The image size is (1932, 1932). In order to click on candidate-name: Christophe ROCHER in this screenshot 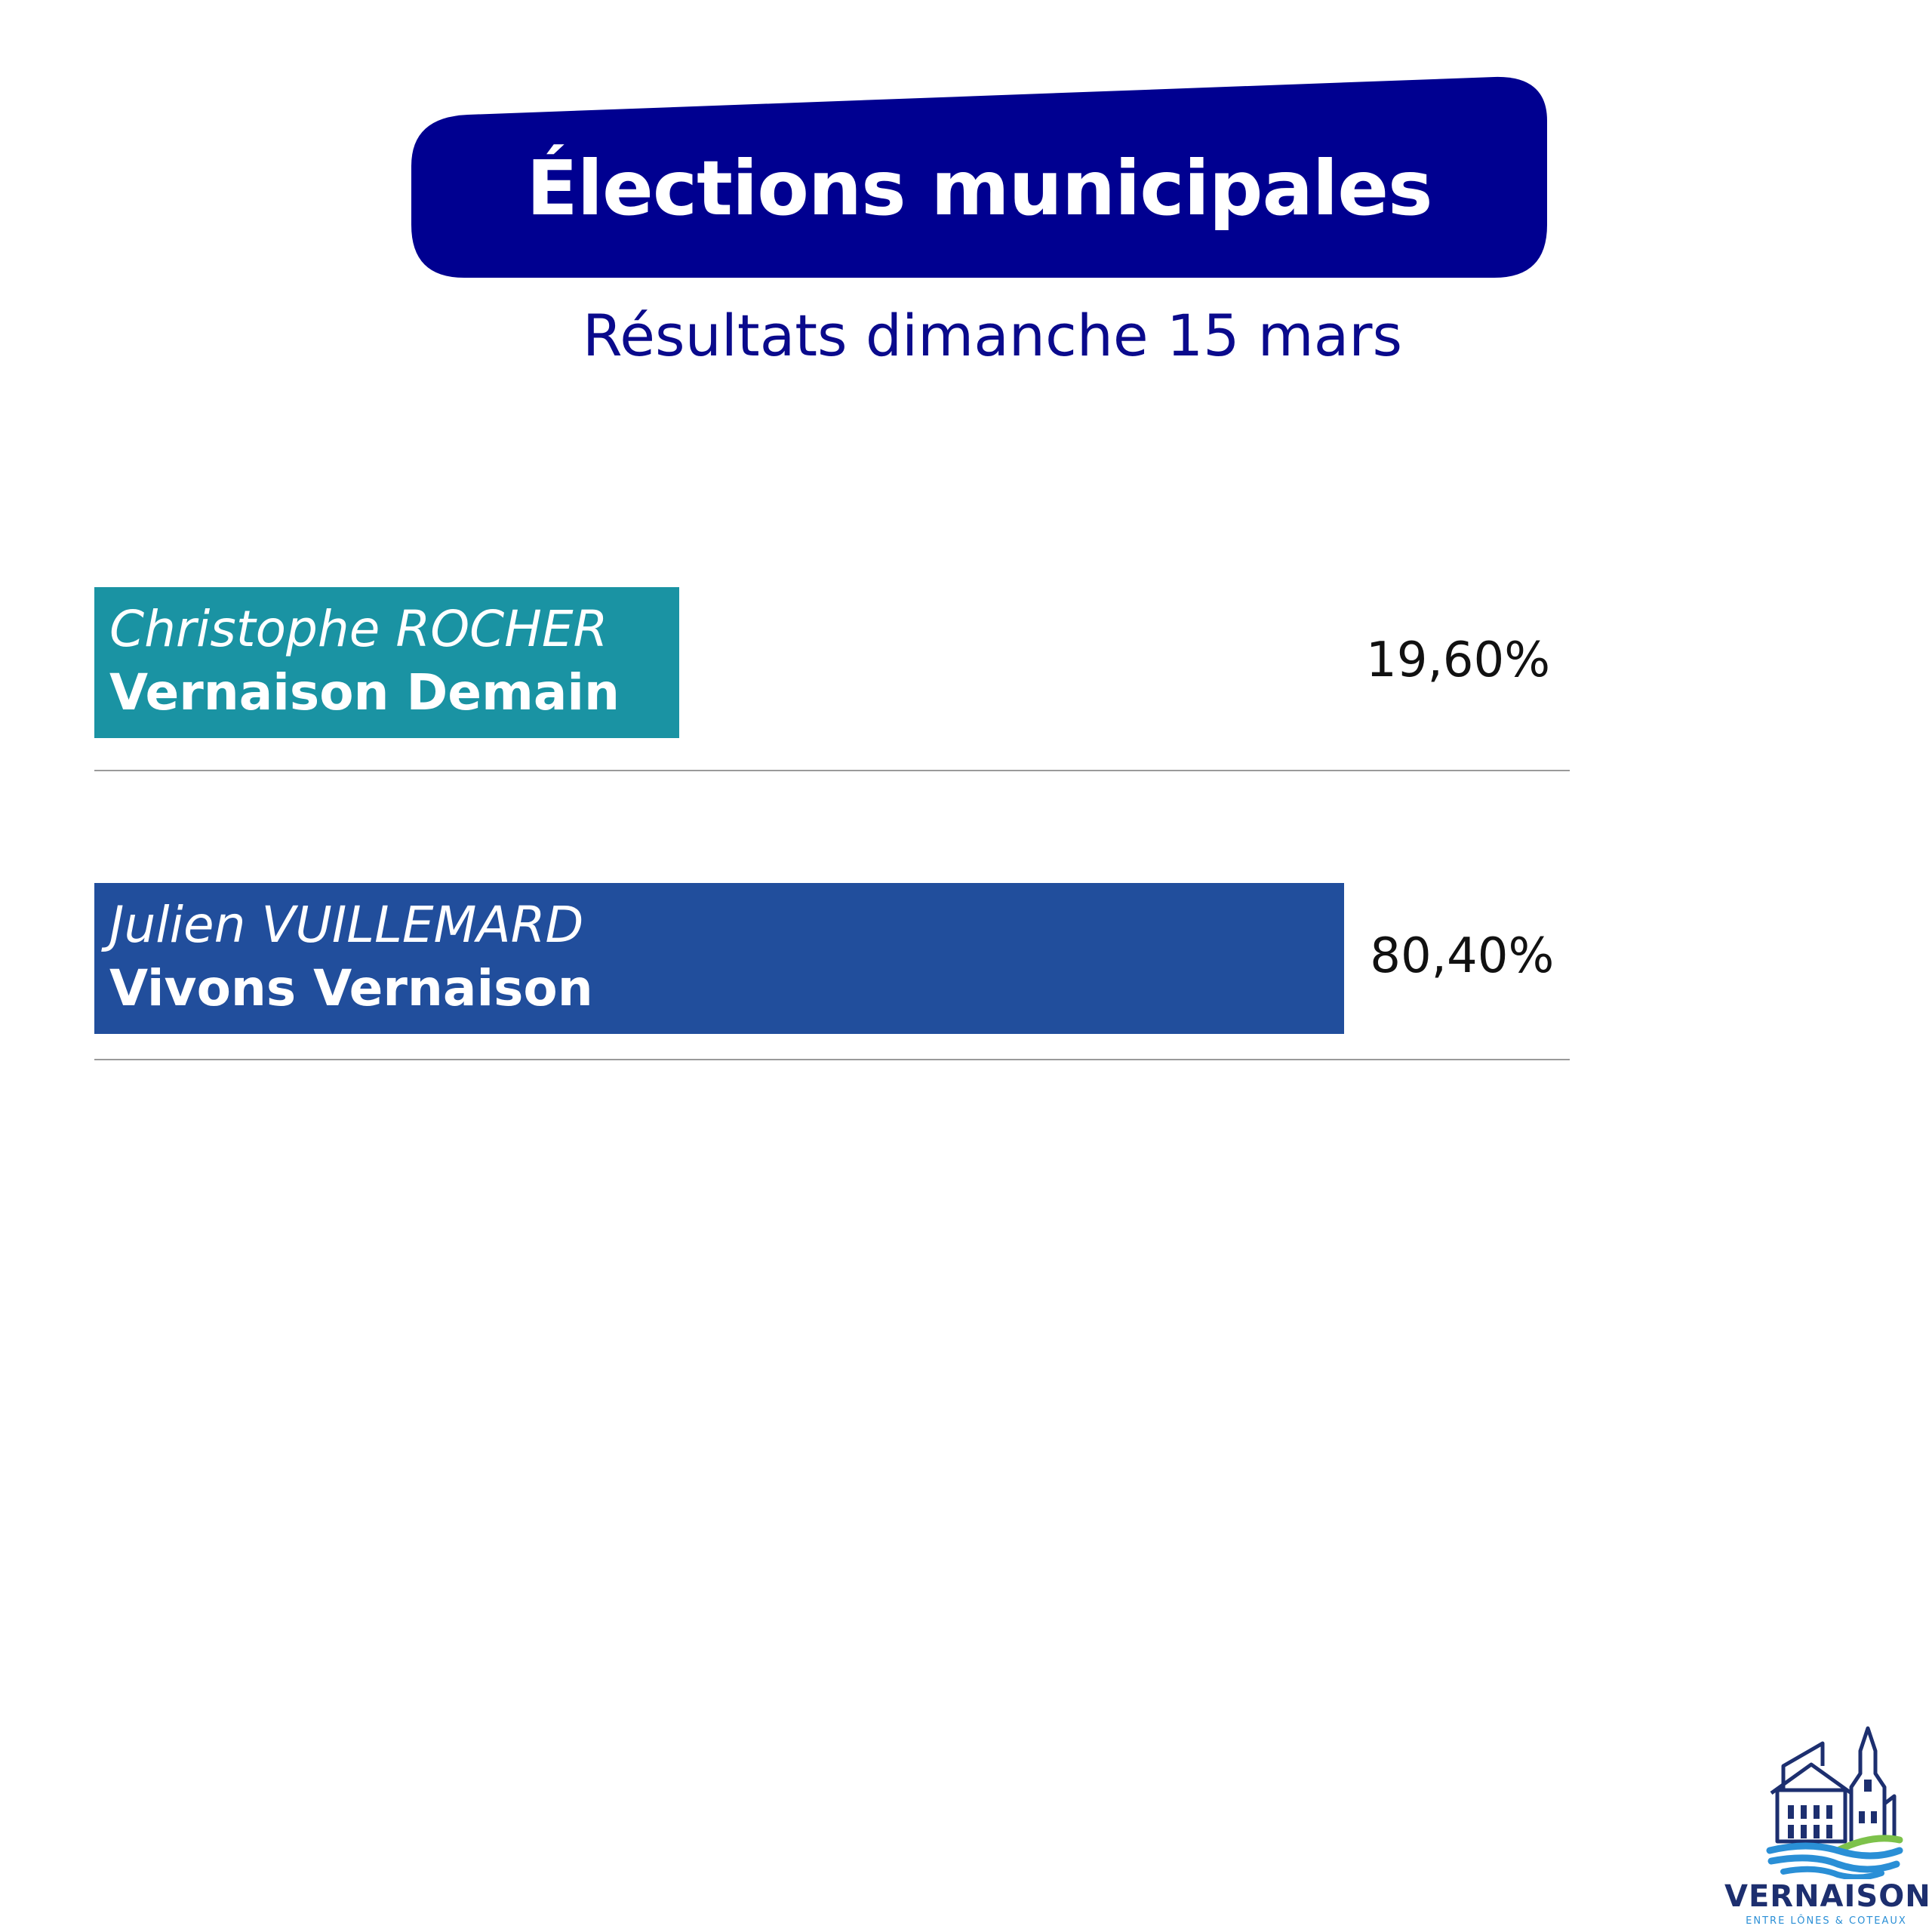, I will do `click(358, 629)`.